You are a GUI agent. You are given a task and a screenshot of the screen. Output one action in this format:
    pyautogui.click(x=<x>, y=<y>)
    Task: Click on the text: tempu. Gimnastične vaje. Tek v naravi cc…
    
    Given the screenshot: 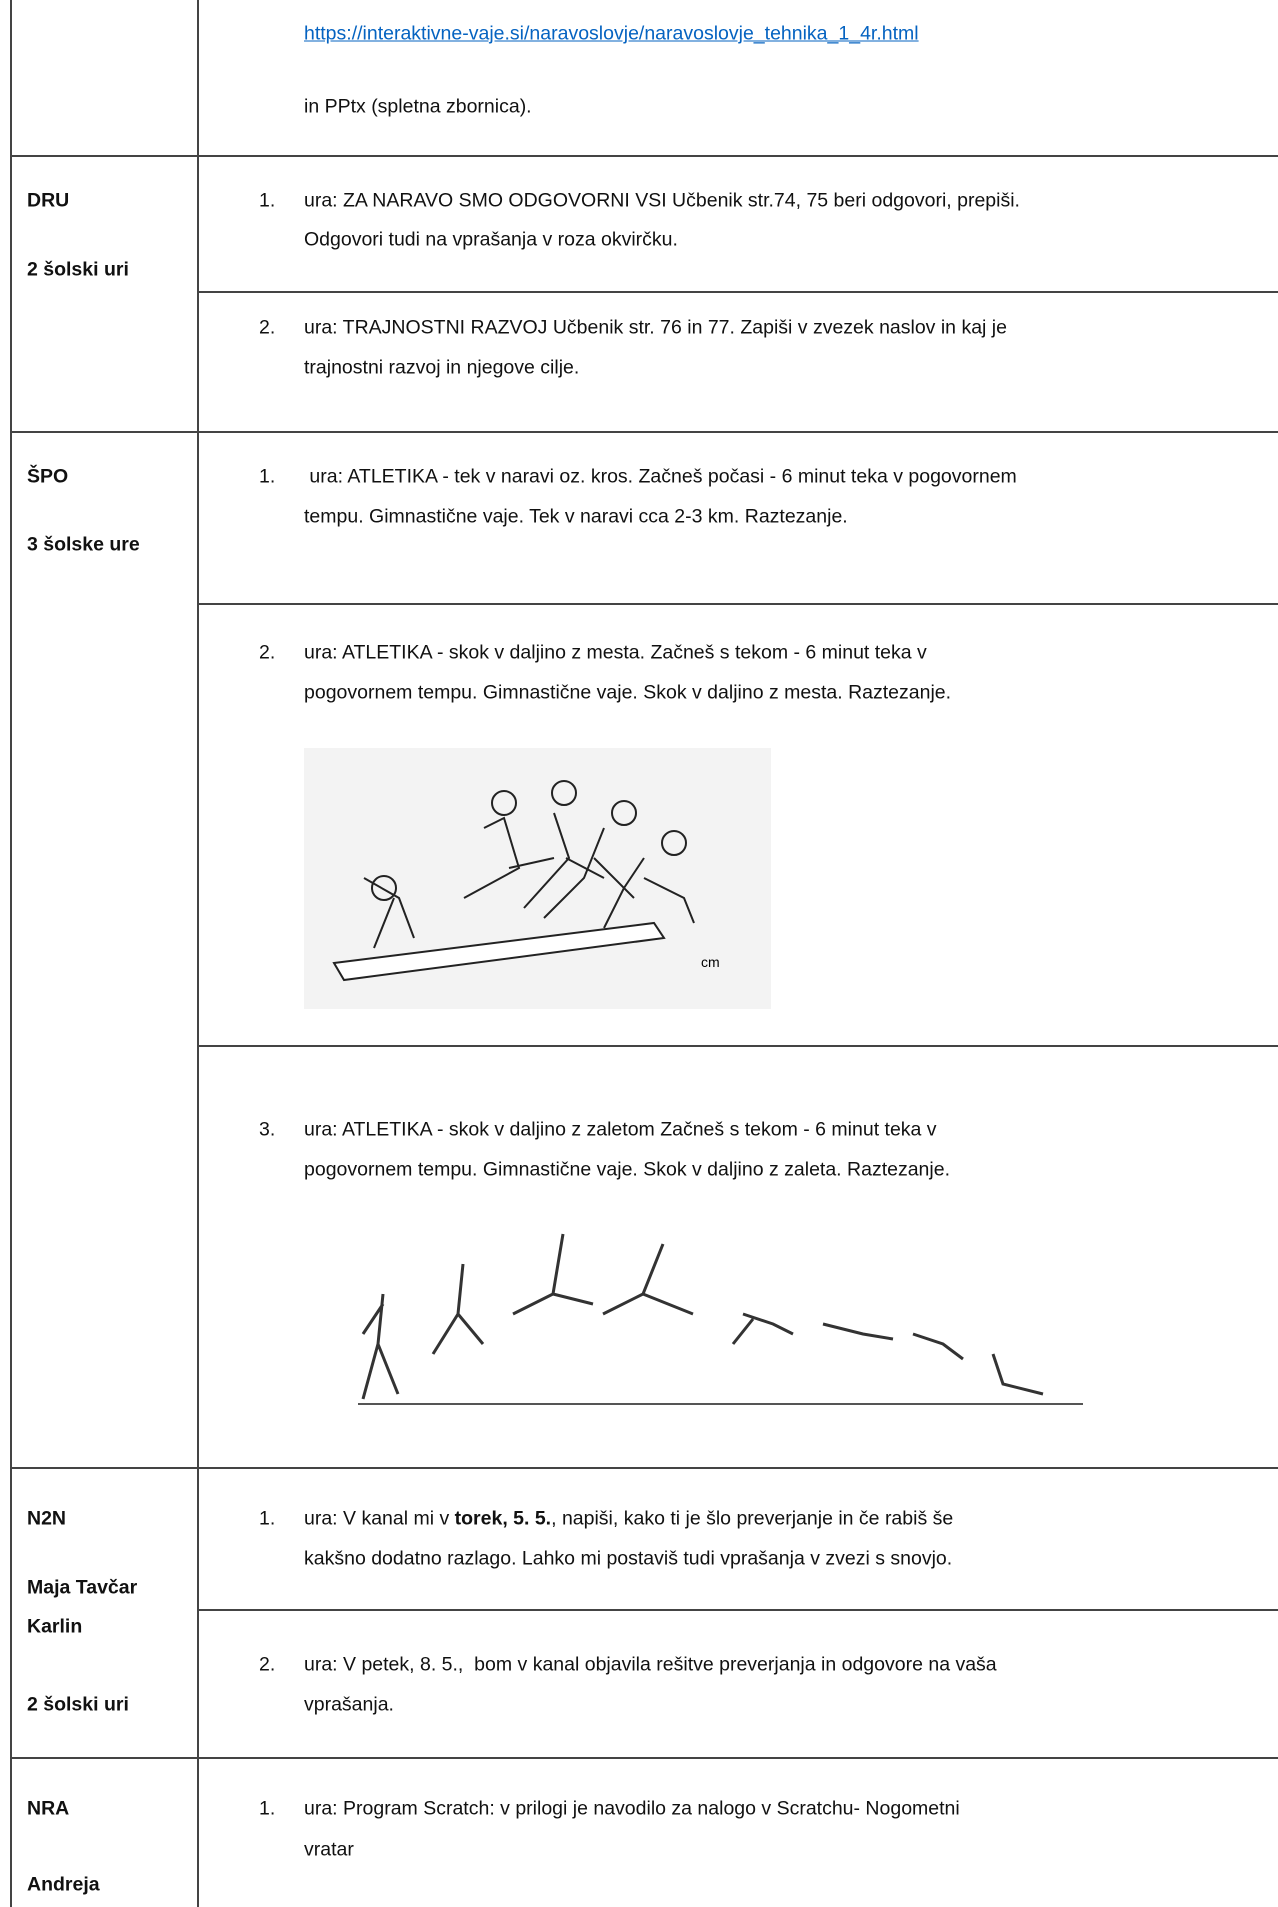 What is the action you would take?
    pyautogui.click(x=576, y=516)
    